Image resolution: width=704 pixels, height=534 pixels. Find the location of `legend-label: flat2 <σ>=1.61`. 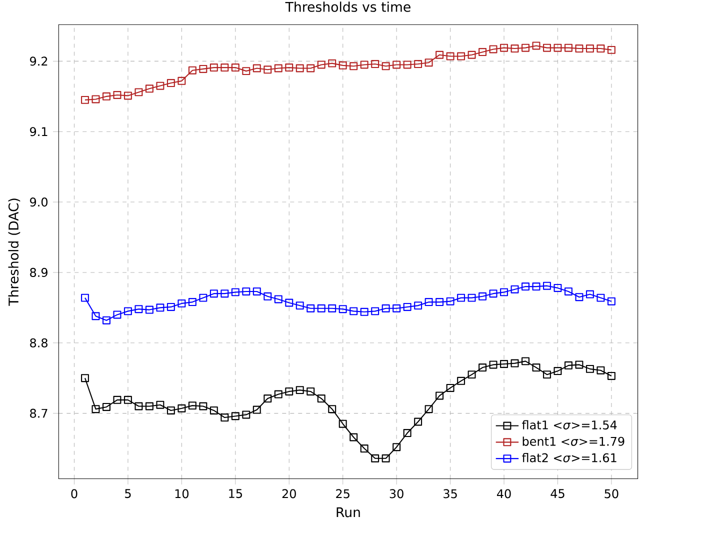

legend-label: flat2 <σ>=1.61 is located at coordinates (569, 457).